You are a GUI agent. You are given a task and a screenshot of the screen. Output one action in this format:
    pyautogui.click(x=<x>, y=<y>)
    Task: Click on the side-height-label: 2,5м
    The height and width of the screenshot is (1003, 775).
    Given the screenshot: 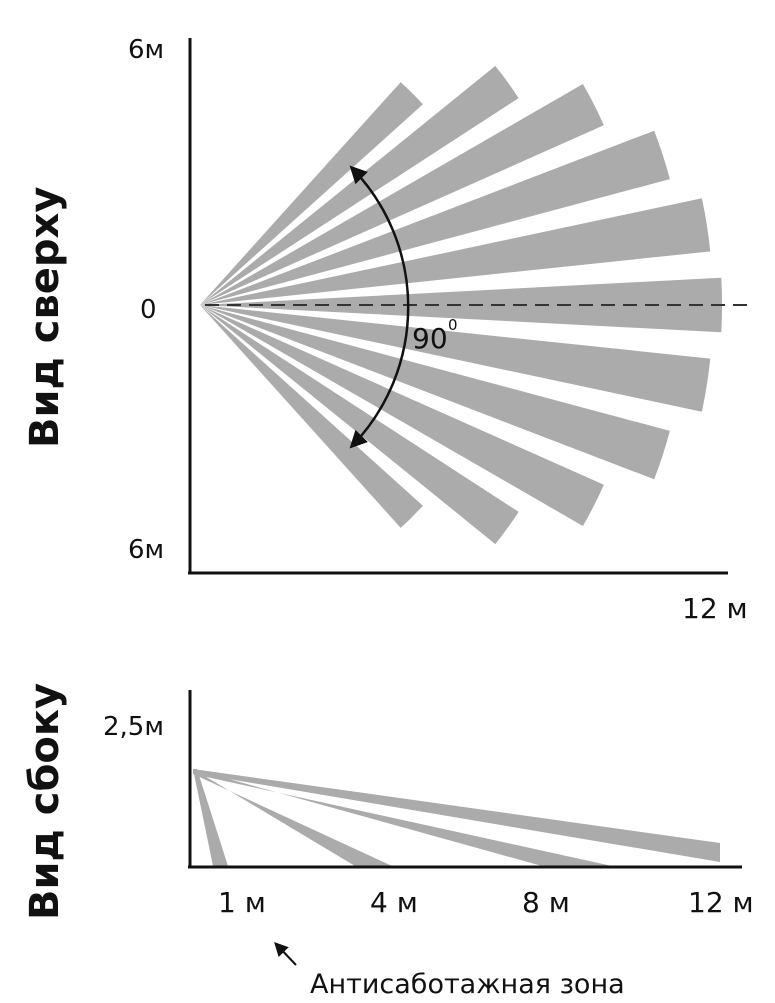 What is the action you would take?
    pyautogui.click(x=133, y=727)
    